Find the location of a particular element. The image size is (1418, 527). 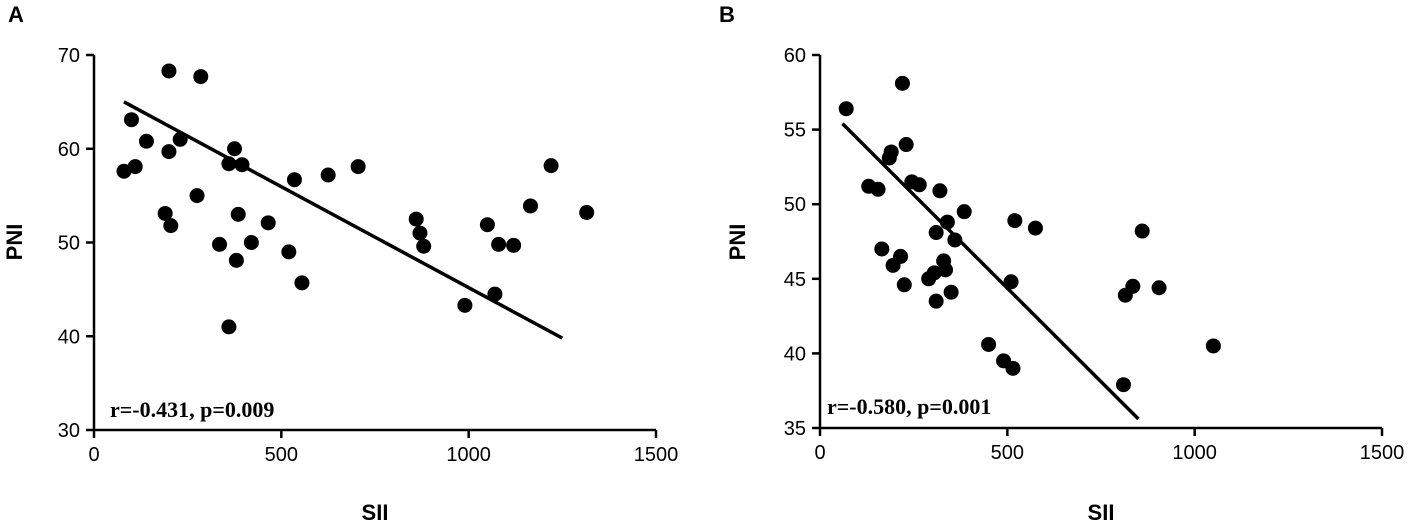

x-tick-label-a: 1500 is located at coordinates (656, 455).